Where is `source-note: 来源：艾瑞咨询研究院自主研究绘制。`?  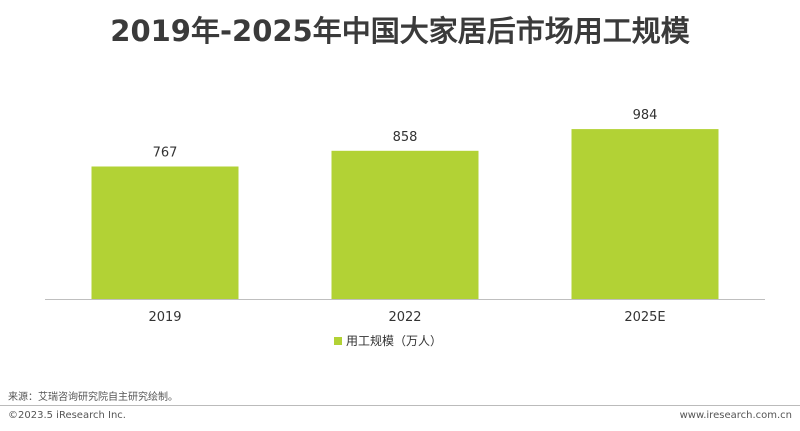
source-note: 来源：艾瑞咨询研究院自主研究绘制。 is located at coordinates (93, 397).